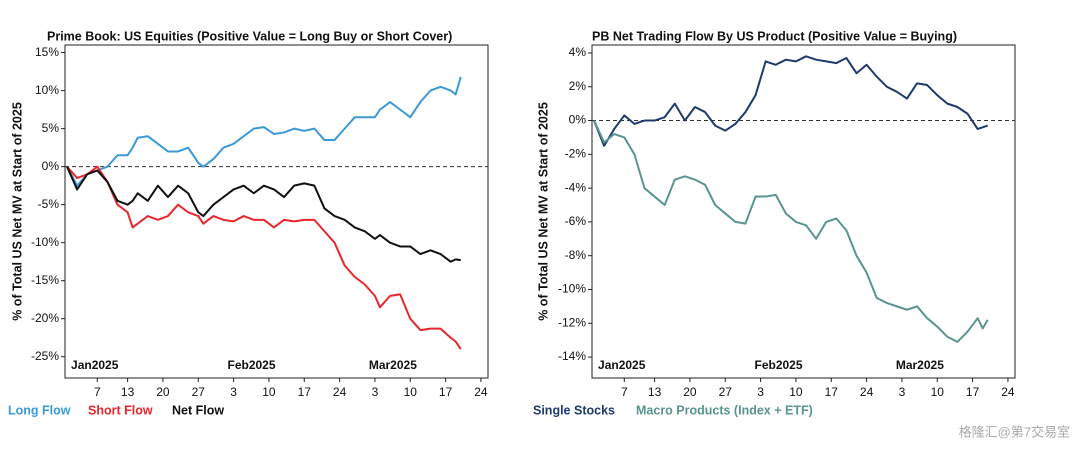 This screenshot has height=450, width=1077. Describe the element at coordinates (572, 356) in the screenshot. I see `y-tick-label: -14%` at that location.